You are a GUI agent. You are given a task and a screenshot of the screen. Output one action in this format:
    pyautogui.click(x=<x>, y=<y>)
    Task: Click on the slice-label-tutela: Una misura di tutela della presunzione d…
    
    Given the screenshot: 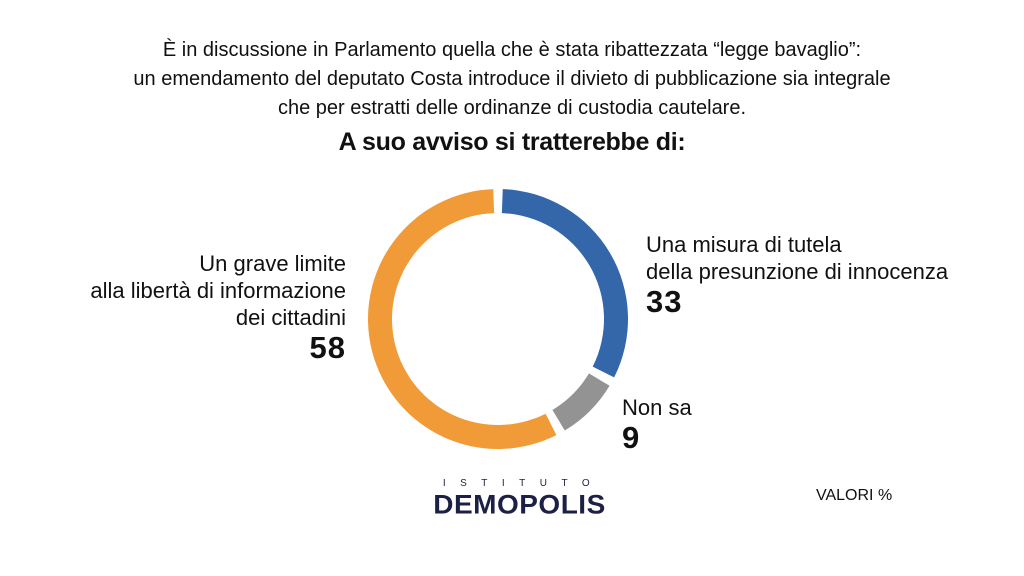 What is the action you would take?
    pyautogui.click(x=797, y=275)
    